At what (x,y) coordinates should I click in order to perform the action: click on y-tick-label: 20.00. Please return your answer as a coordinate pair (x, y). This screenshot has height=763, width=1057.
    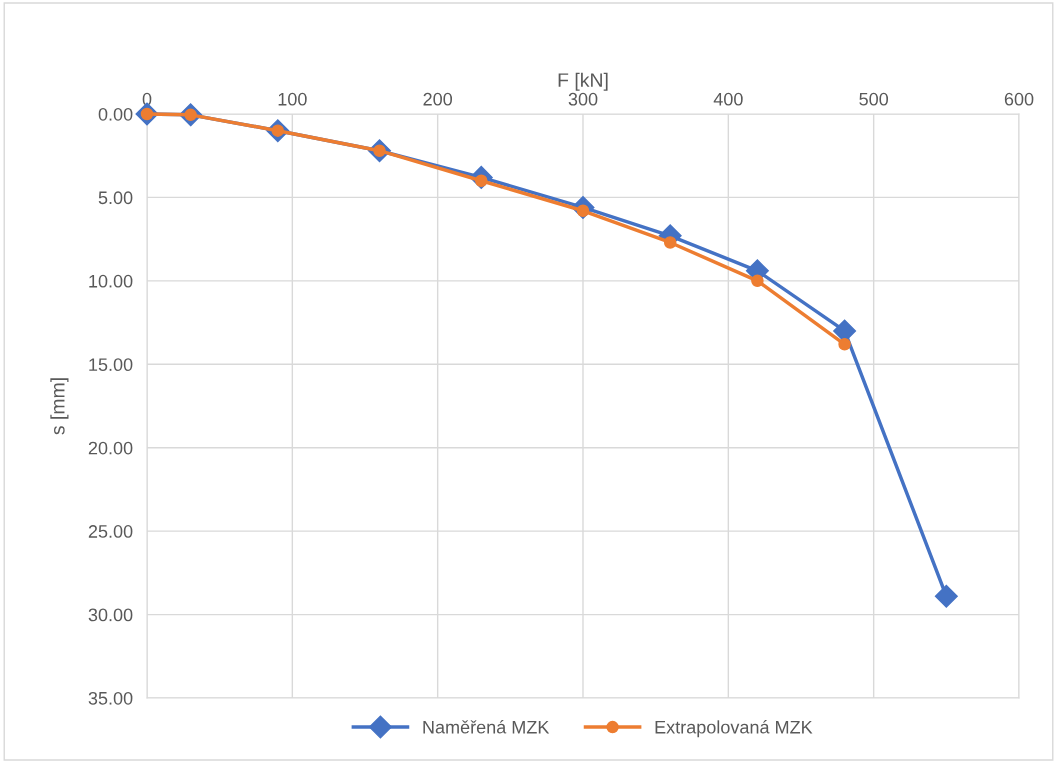
    Looking at the image, I should click on (110, 448).